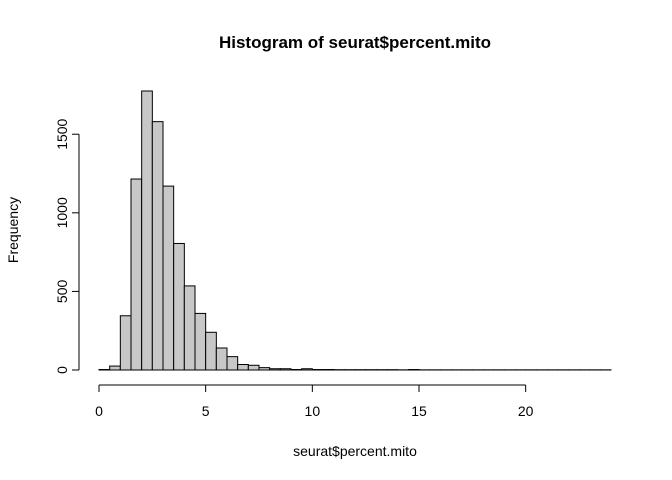  I want to click on x-axis-label: seurat$percent.mito, so click(355, 451).